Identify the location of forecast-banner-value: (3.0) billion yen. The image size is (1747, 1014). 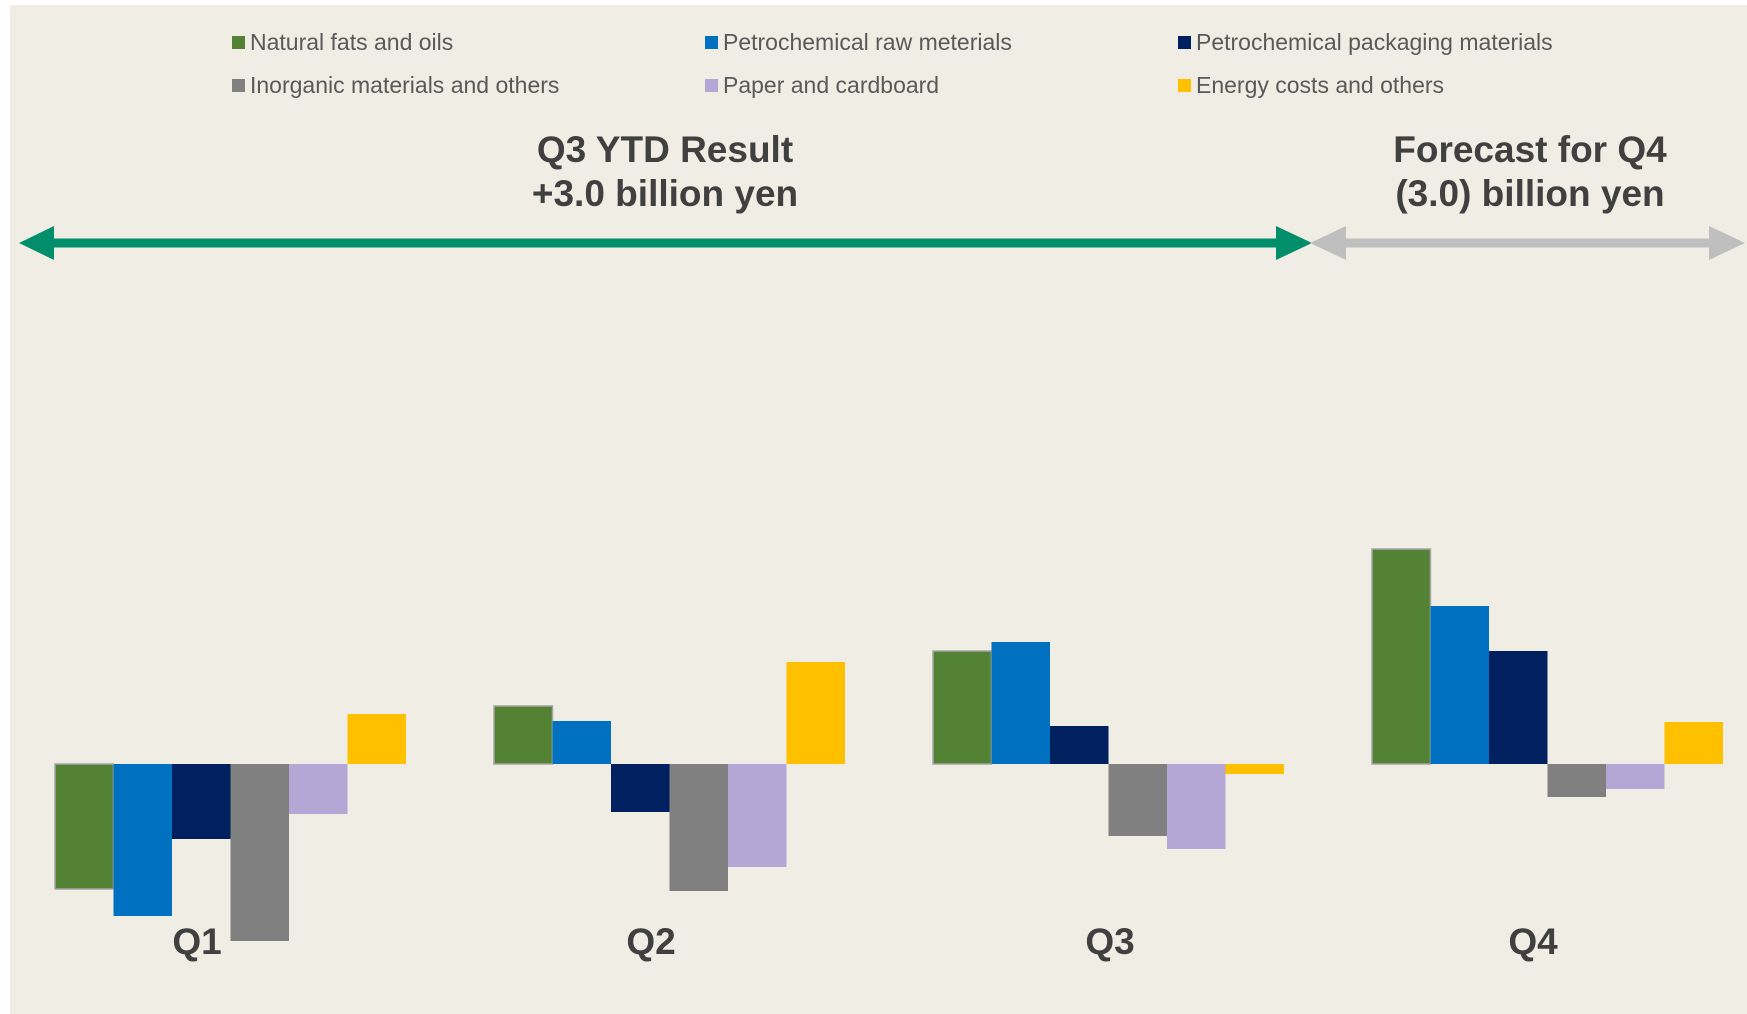
(1530, 193).